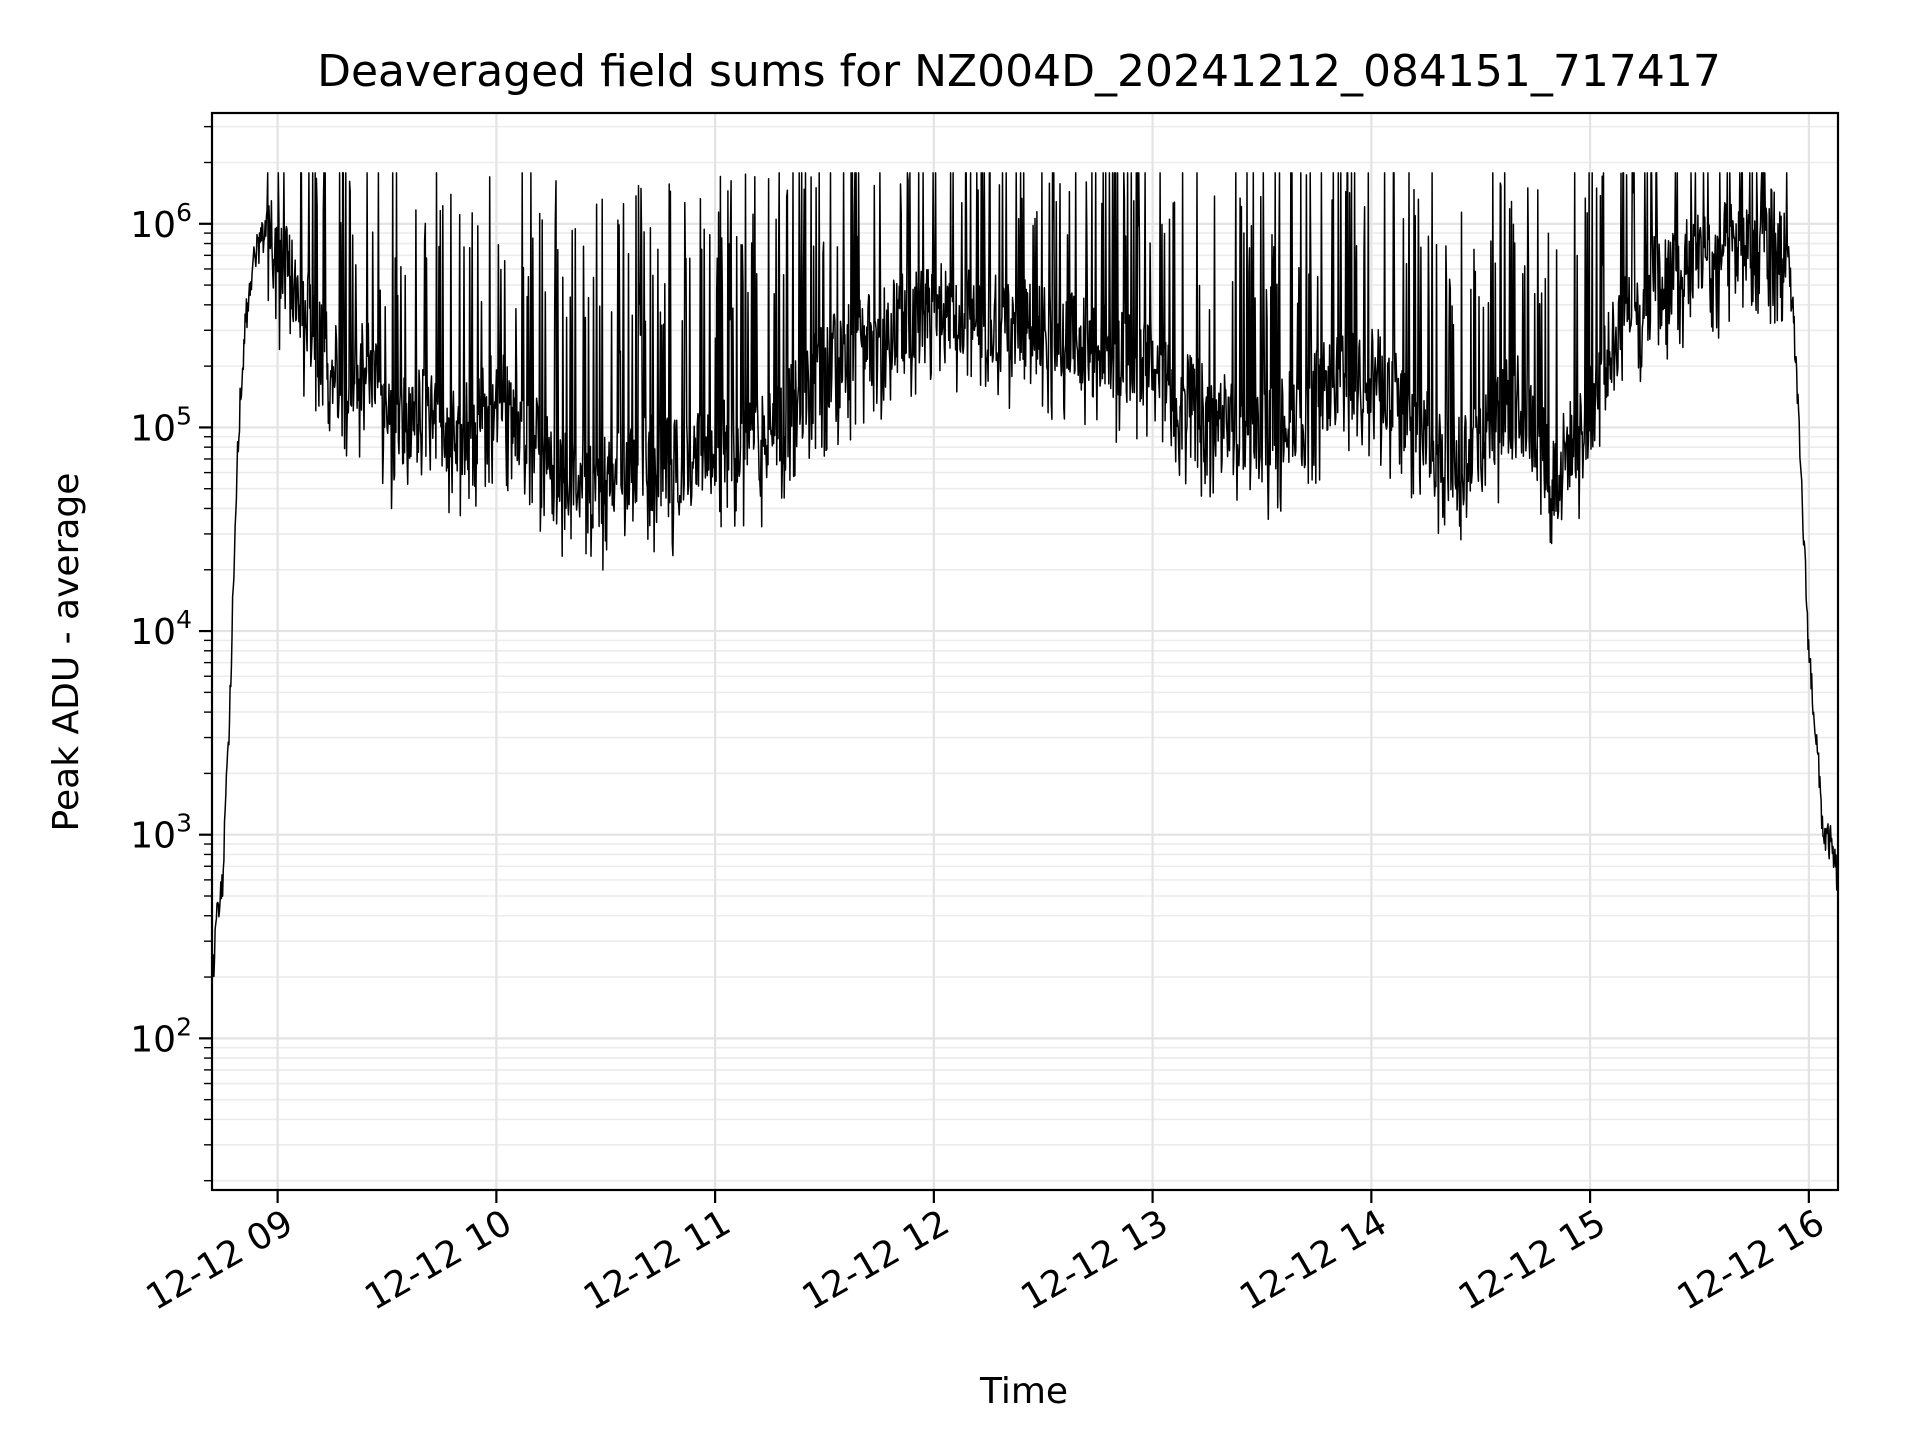 This screenshot has height=1440, width=1920. I want to click on x-tick-label: 12-12 16, so click(1751, 1260).